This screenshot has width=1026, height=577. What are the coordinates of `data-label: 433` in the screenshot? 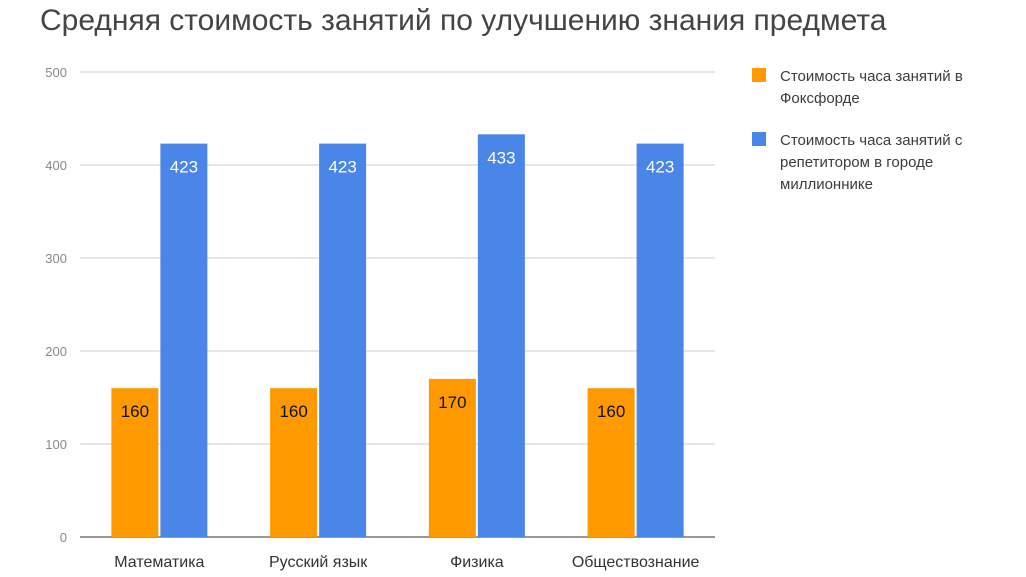 It's located at (501, 157).